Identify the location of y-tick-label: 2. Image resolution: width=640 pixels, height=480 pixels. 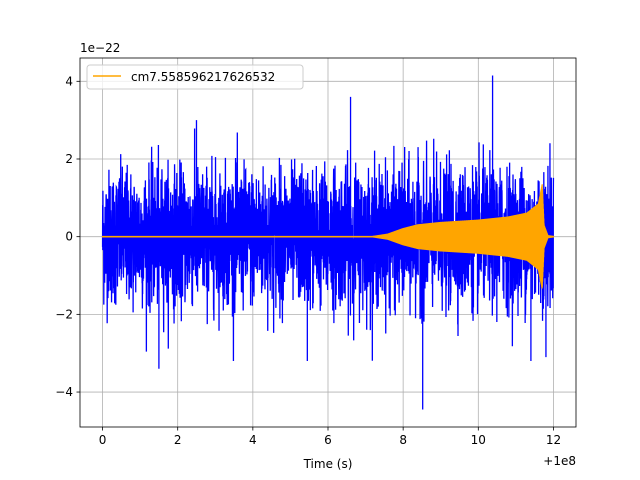
(69, 159).